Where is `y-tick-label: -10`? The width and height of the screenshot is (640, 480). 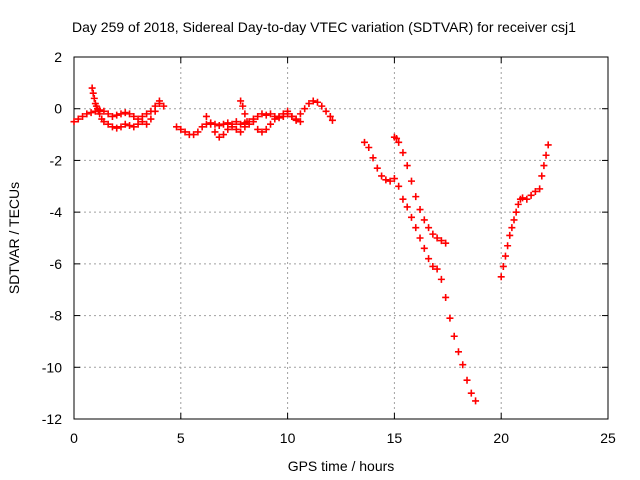 y-tick-label: -10 is located at coordinates (52, 367).